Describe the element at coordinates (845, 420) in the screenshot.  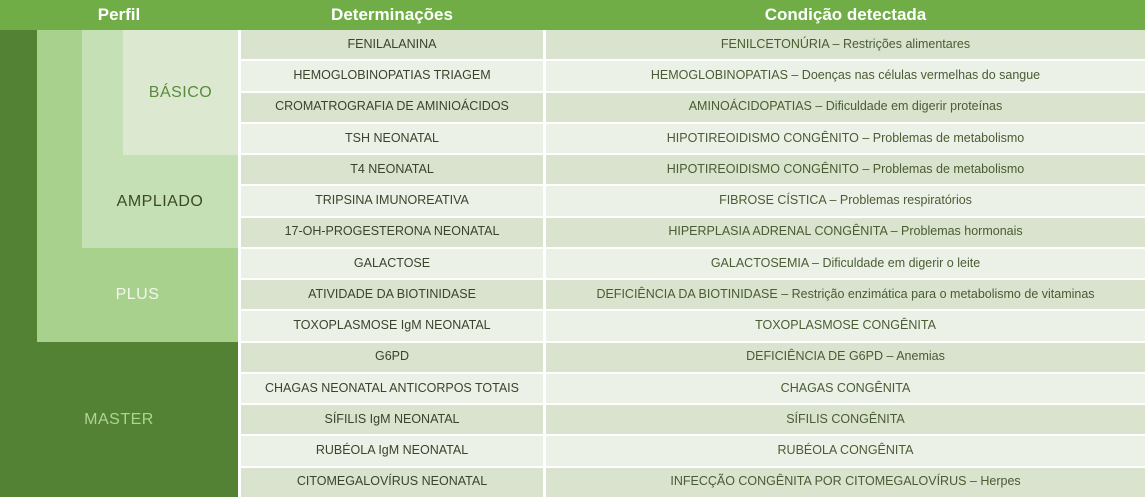
I see `cond-cell: SÍFILIS CONGÊNITA` at that location.